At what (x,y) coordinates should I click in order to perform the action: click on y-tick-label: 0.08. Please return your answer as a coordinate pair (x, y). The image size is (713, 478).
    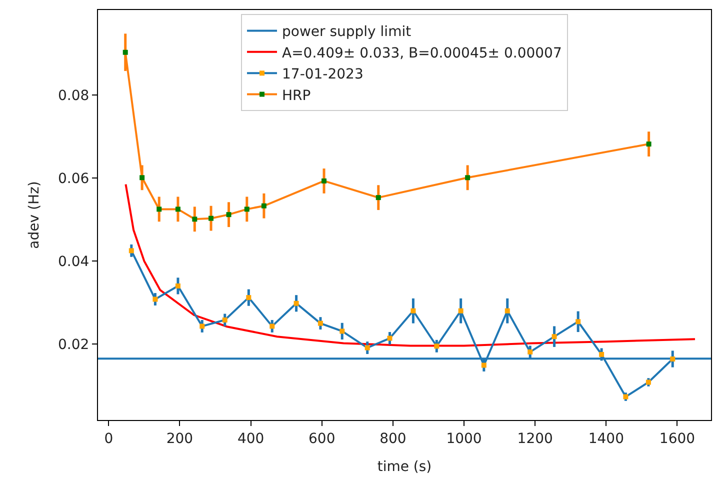
    Looking at the image, I should click on (74, 96).